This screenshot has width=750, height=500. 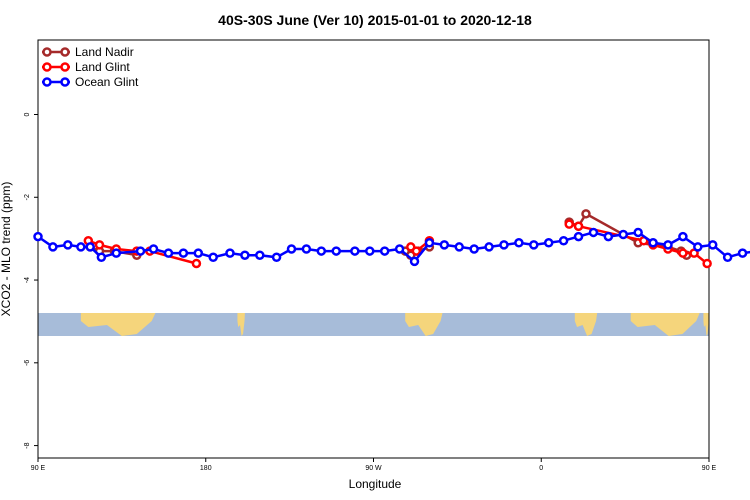 I want to click on map-ocean, so click(x=373, y=324).